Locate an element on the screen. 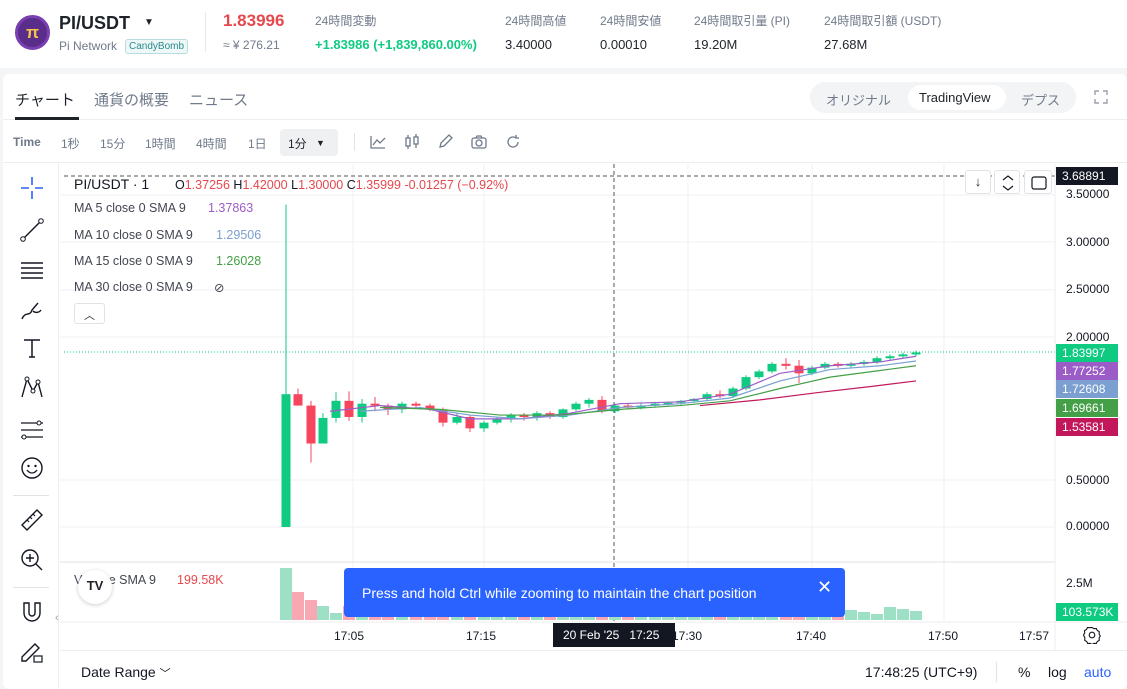  interval-1h: 1時間 is located at coordinates (160, 144).